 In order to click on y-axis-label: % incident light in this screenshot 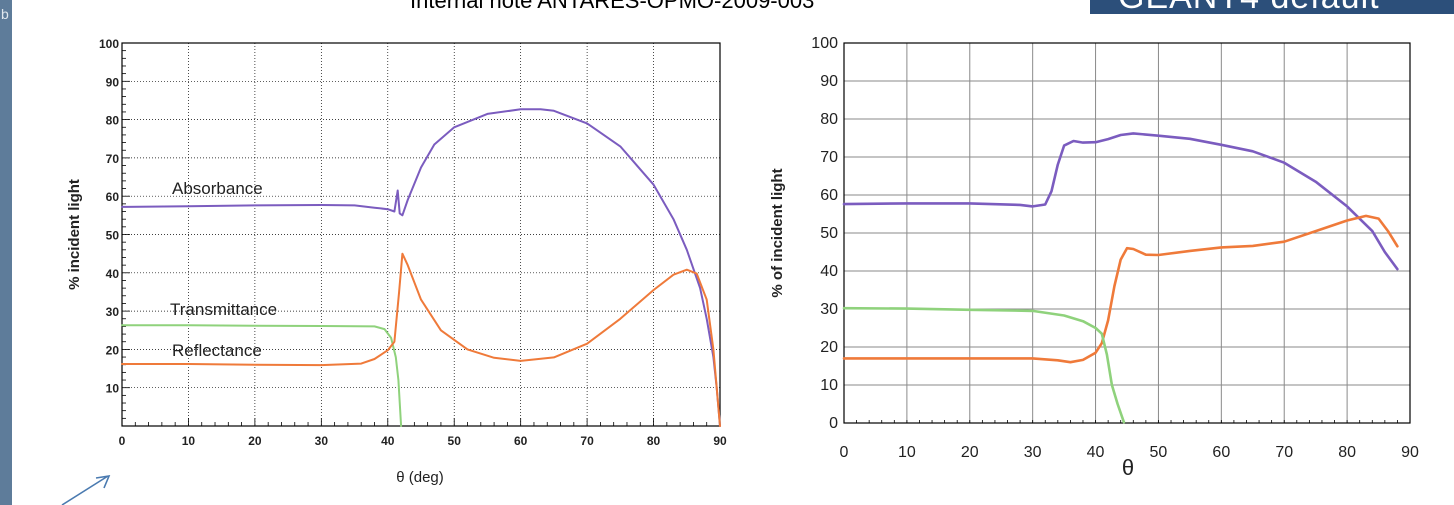, I will do `click(74, 234)`.